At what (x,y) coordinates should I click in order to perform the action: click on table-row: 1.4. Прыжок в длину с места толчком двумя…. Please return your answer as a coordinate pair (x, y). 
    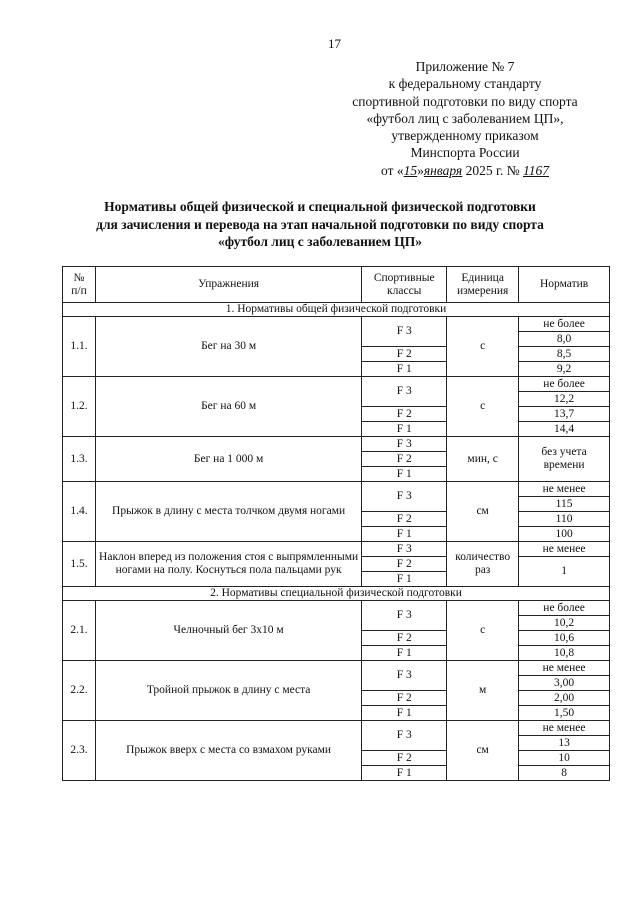
    Looking at the image, I should click on (336, 511).